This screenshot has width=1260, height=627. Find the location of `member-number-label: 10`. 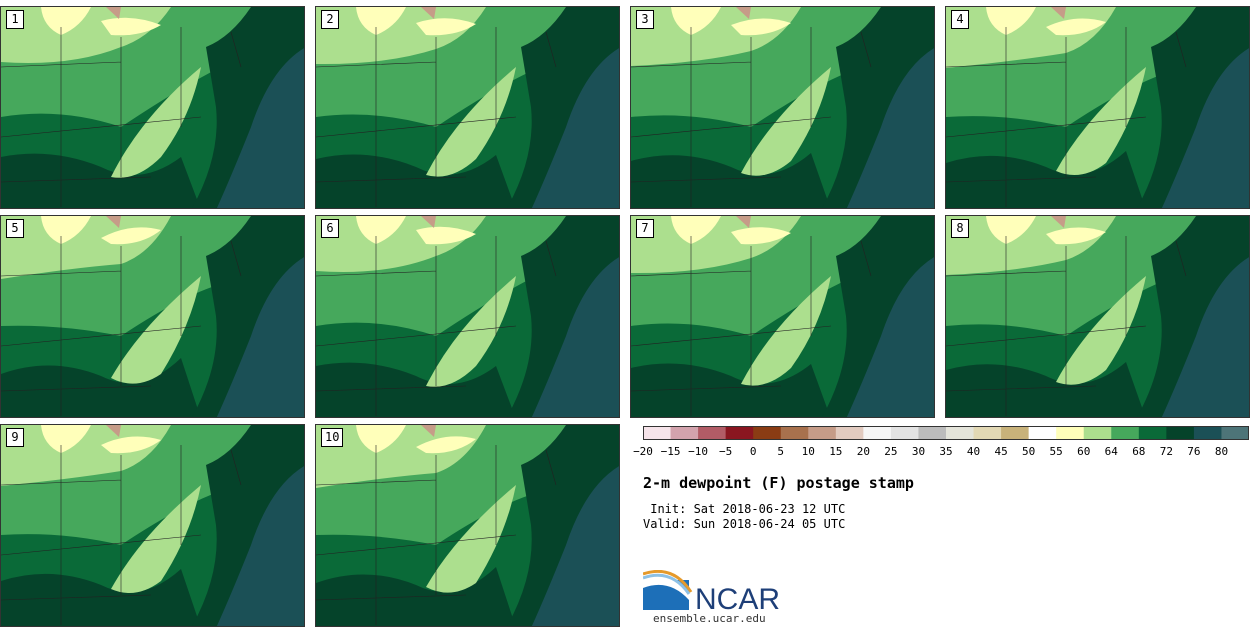

member-number-label: 10 is located at coordinates (332, 437).